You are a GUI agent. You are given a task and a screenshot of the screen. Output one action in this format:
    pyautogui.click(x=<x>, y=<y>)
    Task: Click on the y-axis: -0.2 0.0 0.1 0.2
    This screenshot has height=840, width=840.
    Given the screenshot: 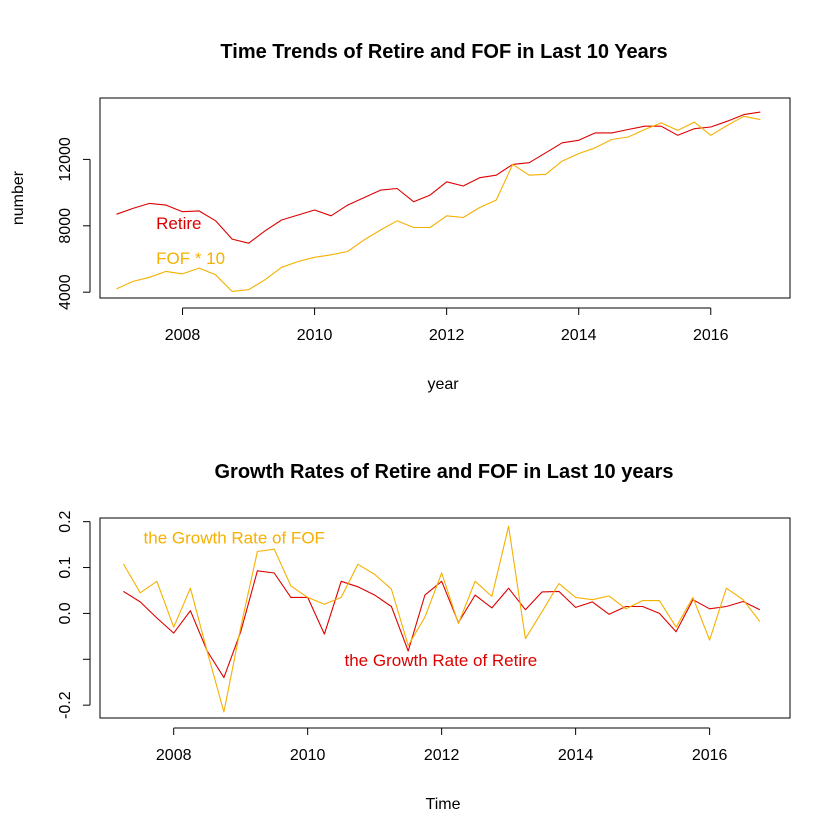 What is the action you would take?
    pyautogui.click(x=74, y=614)
    